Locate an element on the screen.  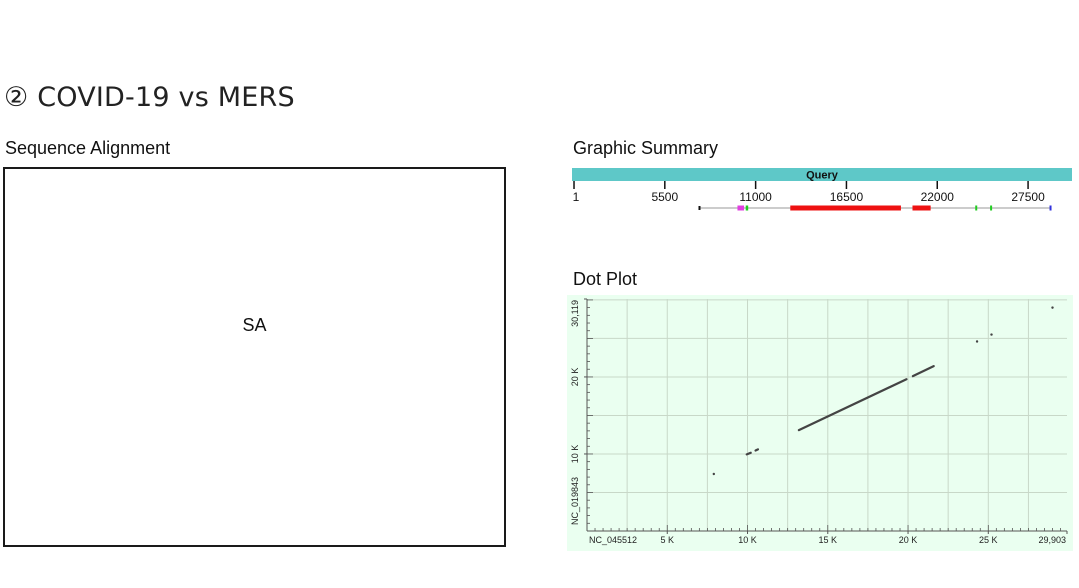
graphic-summary-hits is located at coordinates (875, 208).